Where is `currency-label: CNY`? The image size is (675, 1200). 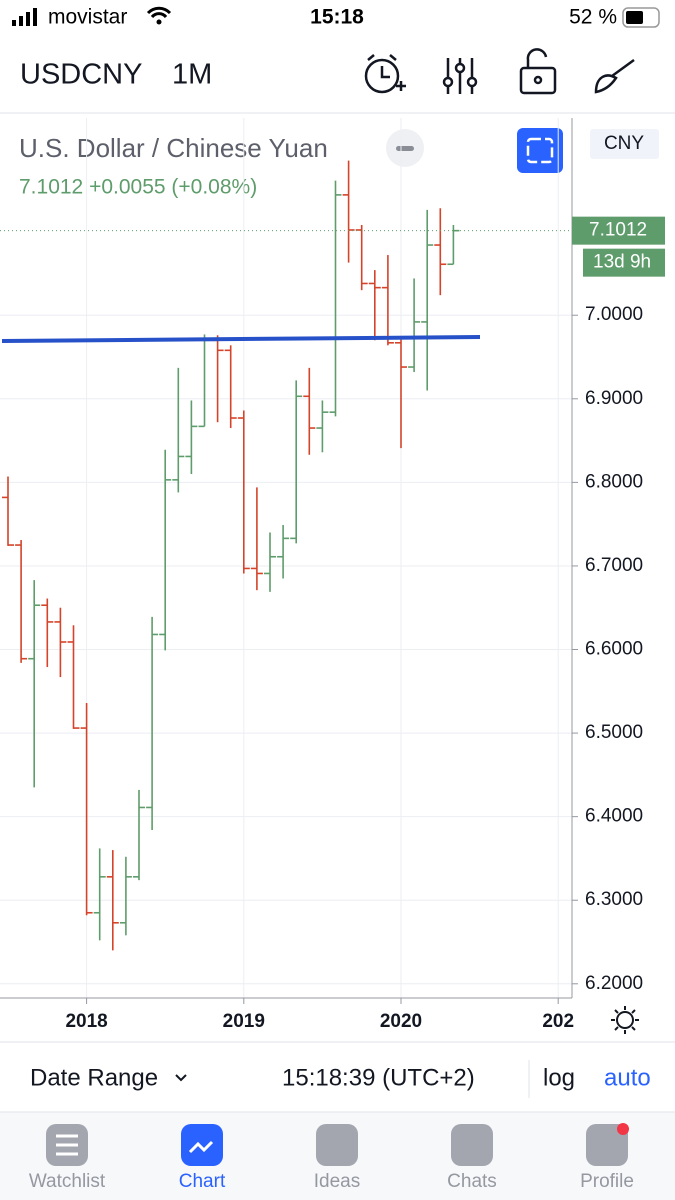 currency-label: CNY is located at coordinates (624, 143).